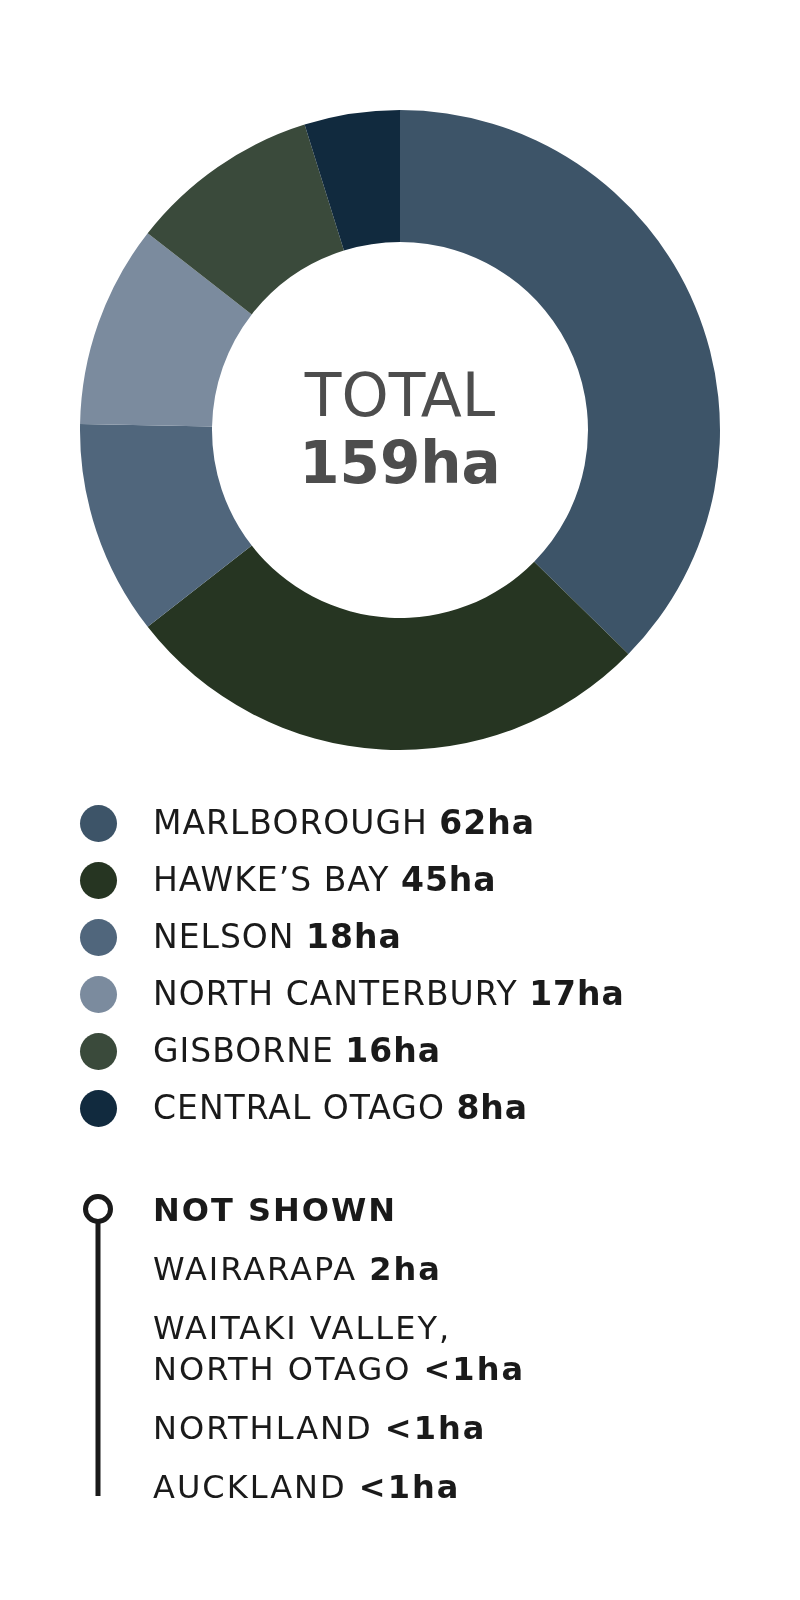 The image size is (800, 1600). Describe the element at coordinates (249, 1050) in the screenshot. I see `legend-label: GISBORNE` at that location.